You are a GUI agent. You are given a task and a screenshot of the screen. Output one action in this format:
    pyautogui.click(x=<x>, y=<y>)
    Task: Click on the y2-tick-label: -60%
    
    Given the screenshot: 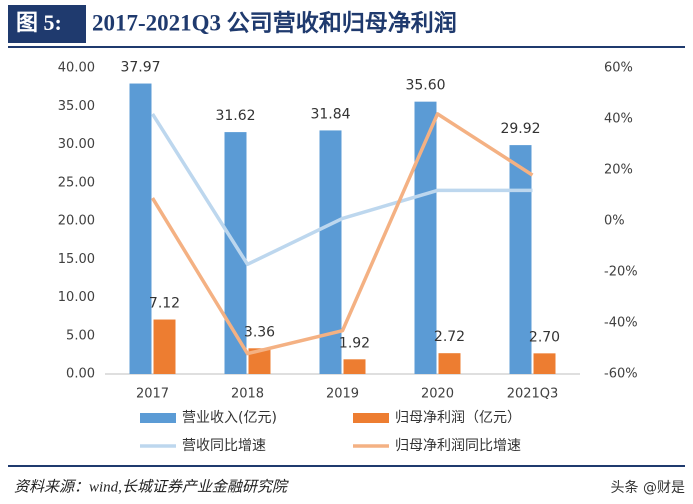 What is the action you would take?
    pyautogui.click(x=621, y=374)
    